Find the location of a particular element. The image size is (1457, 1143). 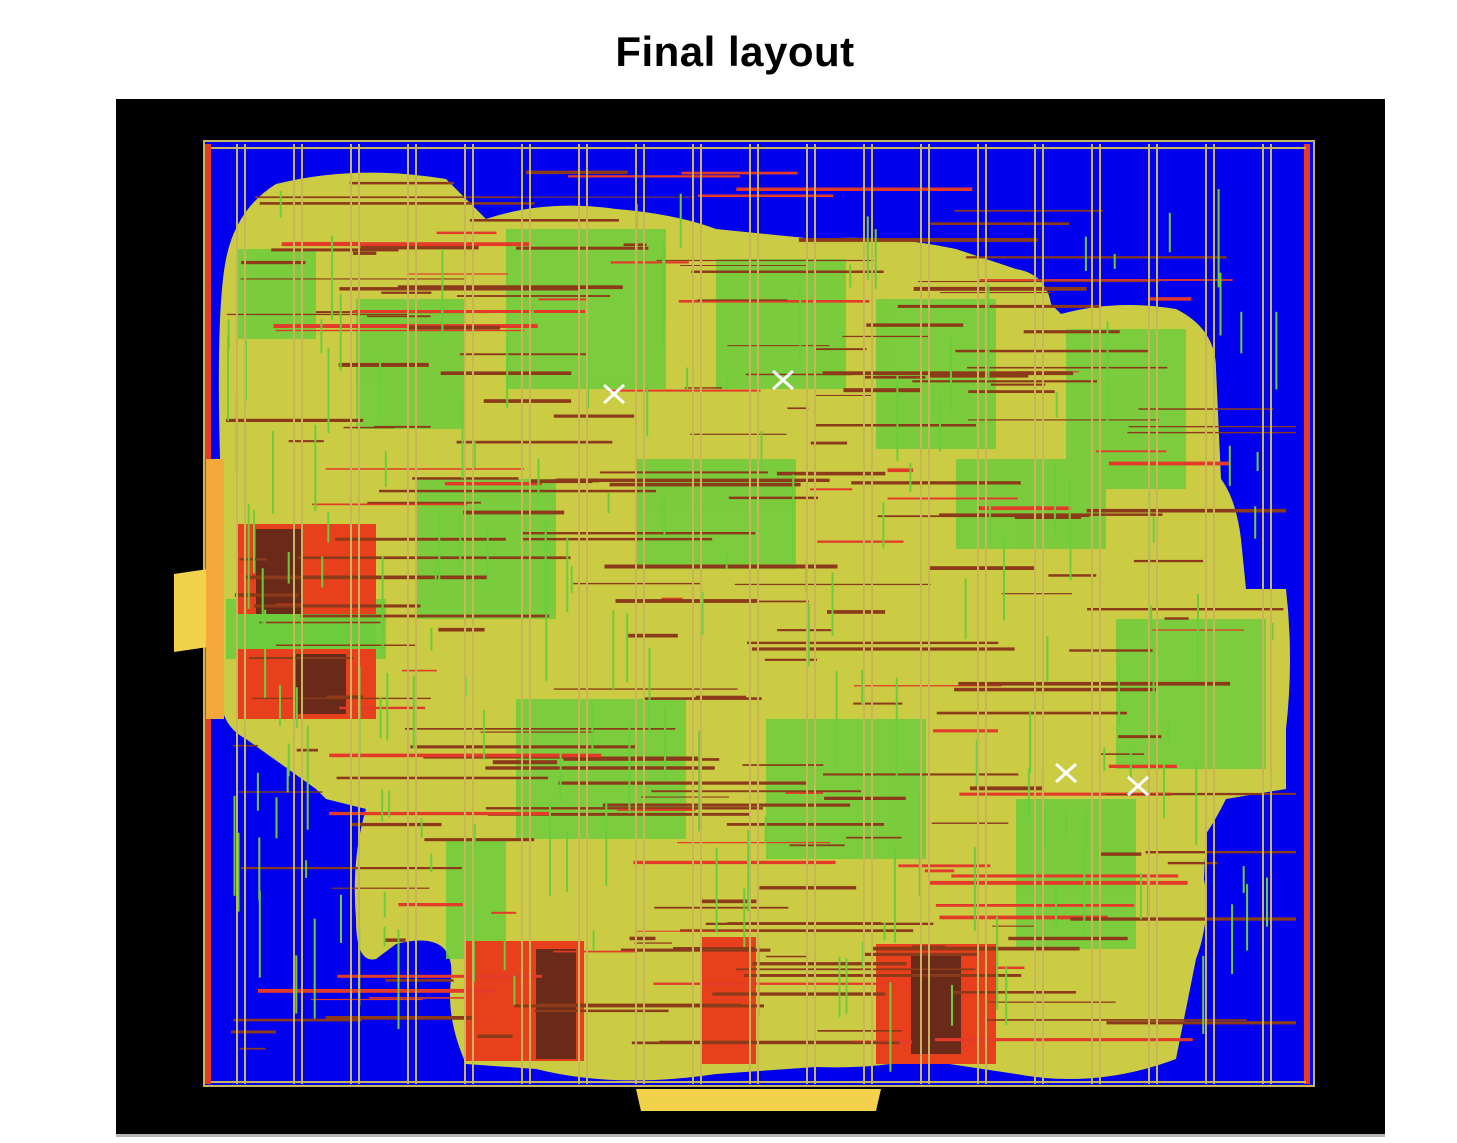

power-ring is located at coordinates (758, 1082).